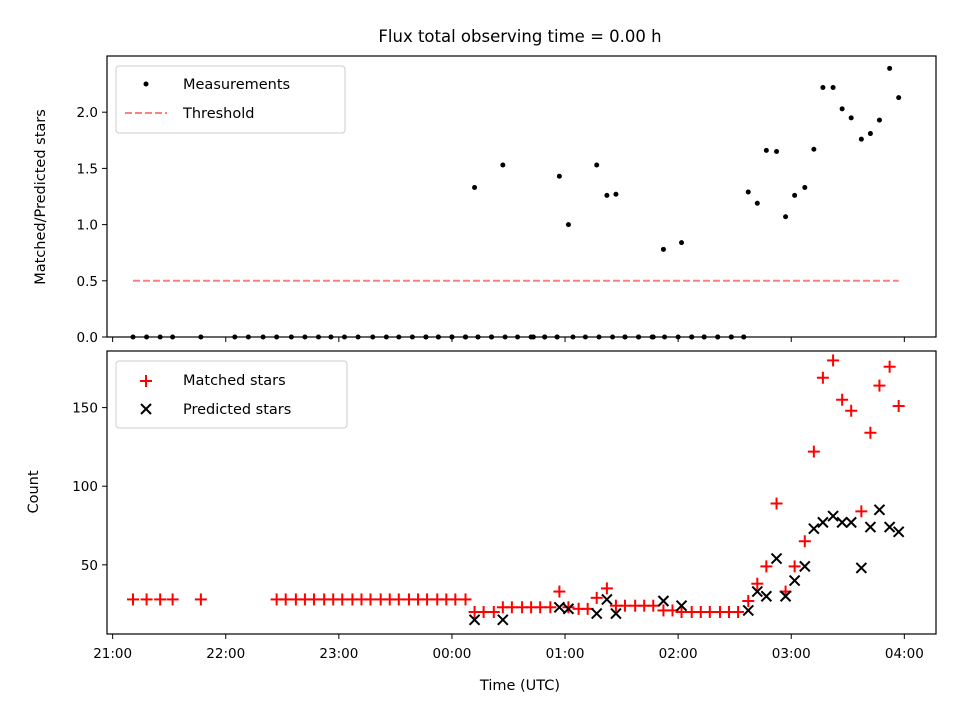  Describe the element at coordinates (218, 114) in the screenshot. I see `legend-threshold-label: Threshold` at that location.